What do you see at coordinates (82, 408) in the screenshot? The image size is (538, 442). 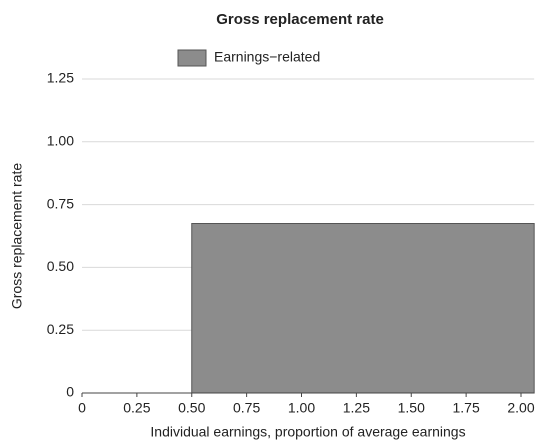 I see `x-tick-label: 0` at bounding box center [82, 408].